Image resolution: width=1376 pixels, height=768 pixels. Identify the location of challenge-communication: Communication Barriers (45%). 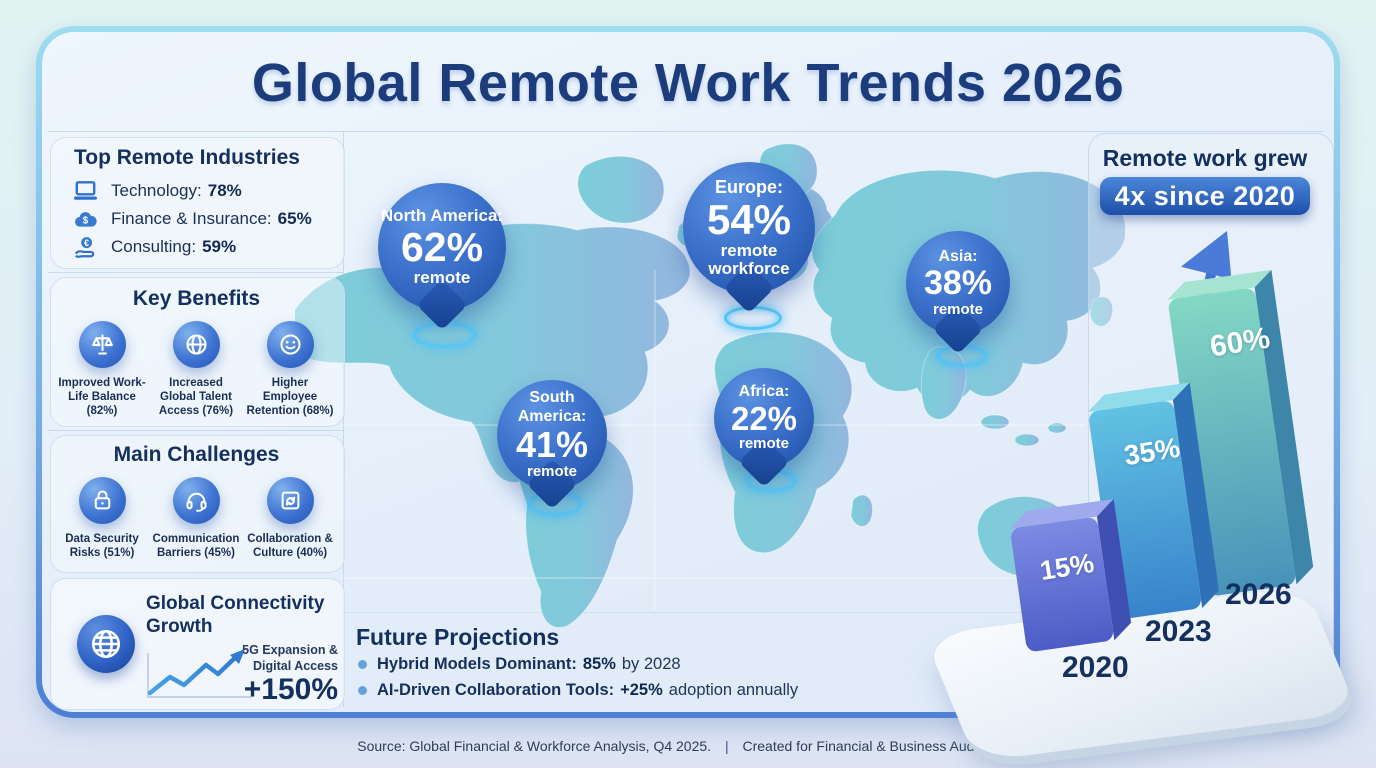
(196, 518).